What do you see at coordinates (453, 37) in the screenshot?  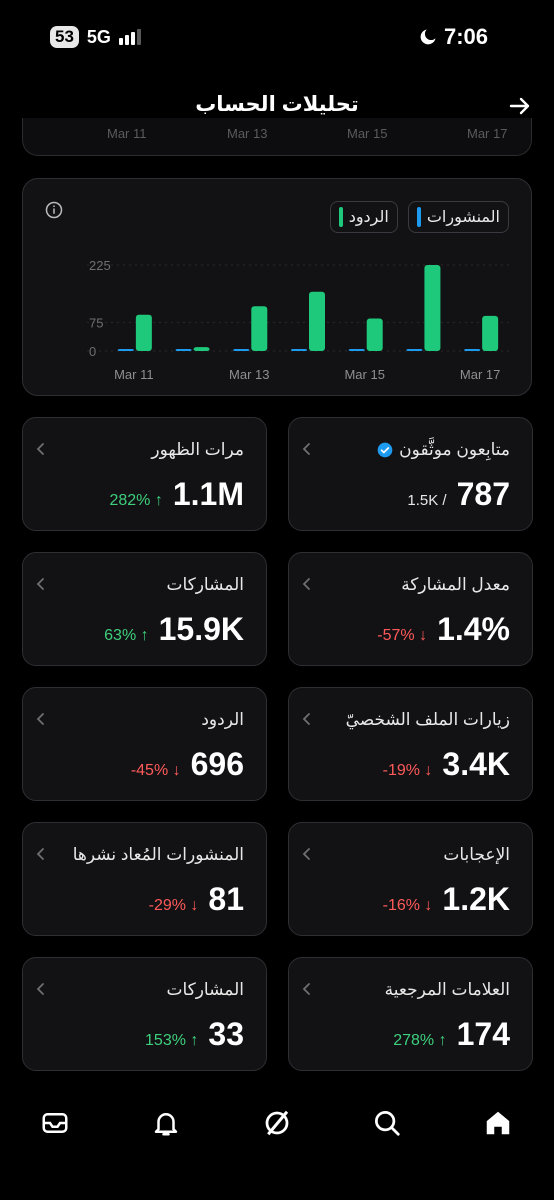 I see `status-right: 7:06` at bounding box center [453, 37].